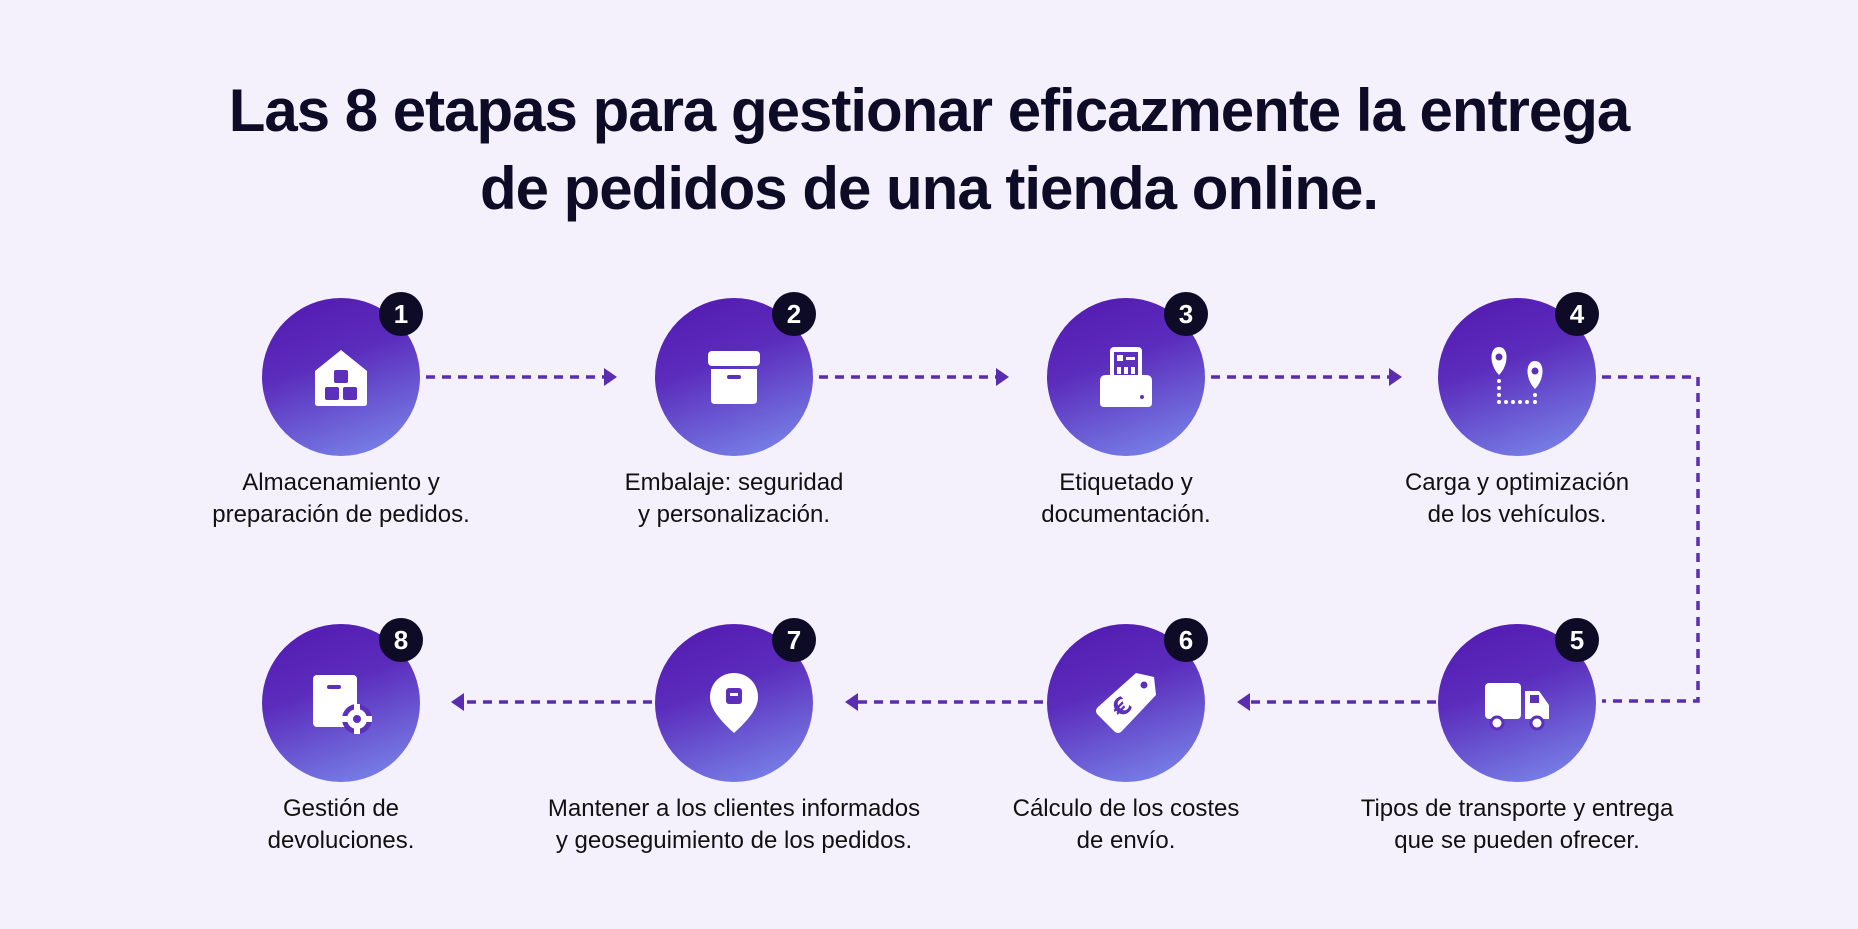 This screenshot has width=1858, height=929. Describe the element at coordinates (1517, 375) in the screenshot. I see `route-pins-icon` at that location.